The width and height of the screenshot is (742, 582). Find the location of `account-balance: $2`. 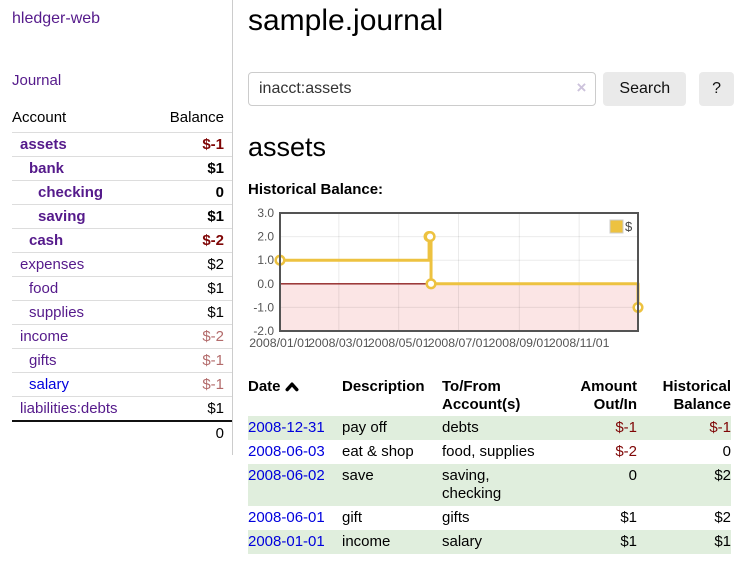

account-balance: $2 is located at coordinates (196, 264).